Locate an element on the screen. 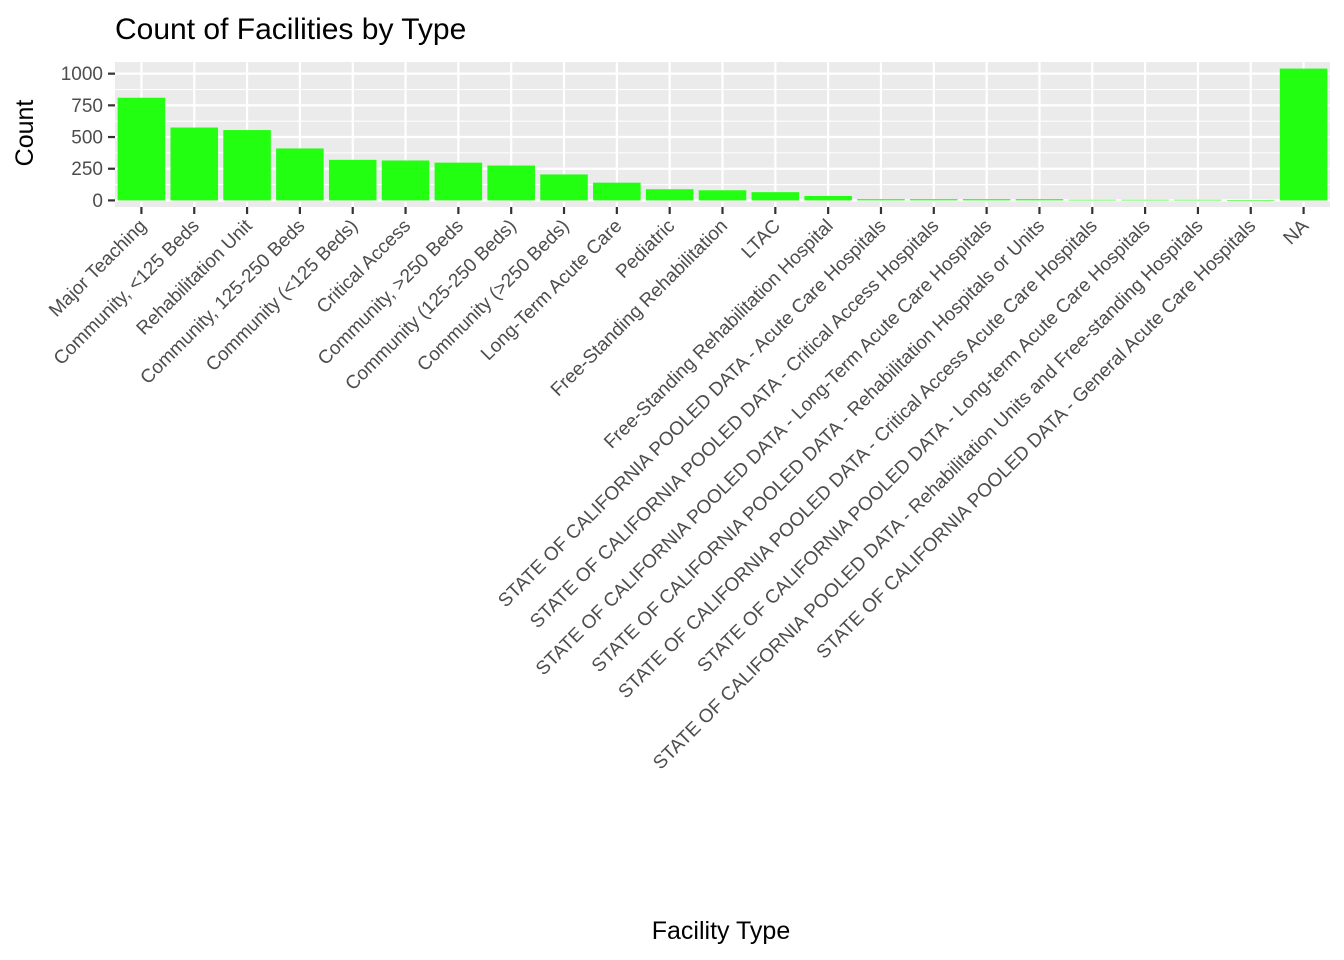 This screenshot has height=960, width=1344. y-axis-title: Count is located at coordinates (25, 133).